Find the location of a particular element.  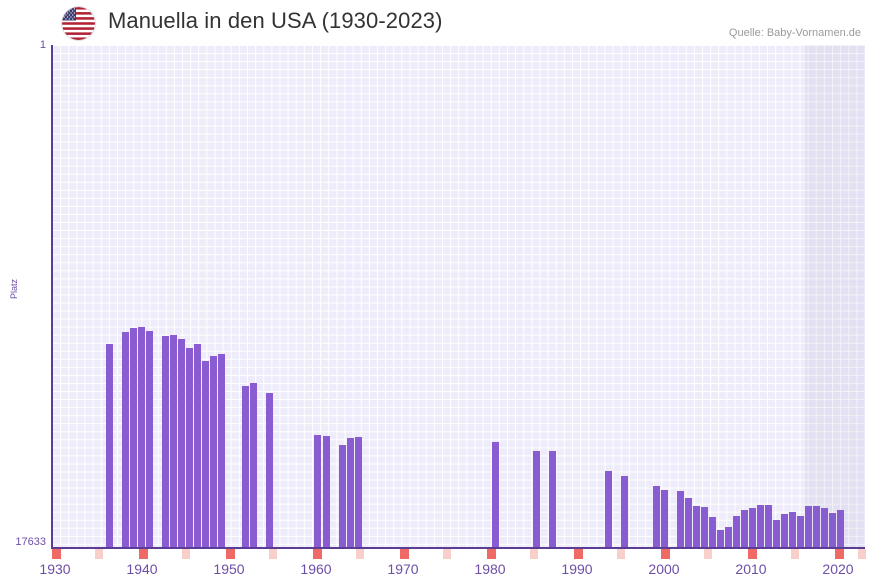

bar-1933 is located at coordinates (133, 438).